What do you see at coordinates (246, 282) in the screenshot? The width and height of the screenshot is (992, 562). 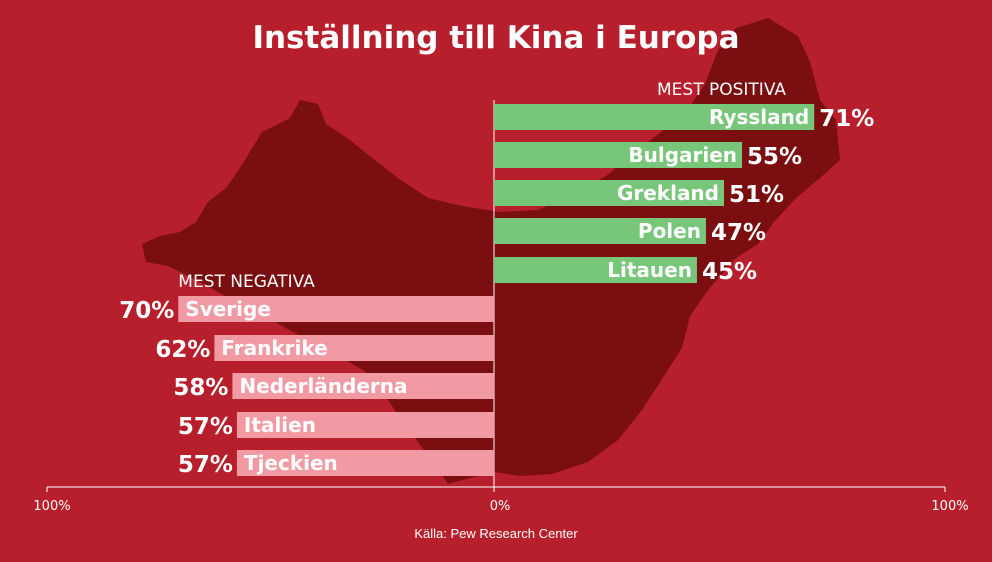 I see `group-label-negative: MEST NEGATIVA` at bounding box center [246, 282].